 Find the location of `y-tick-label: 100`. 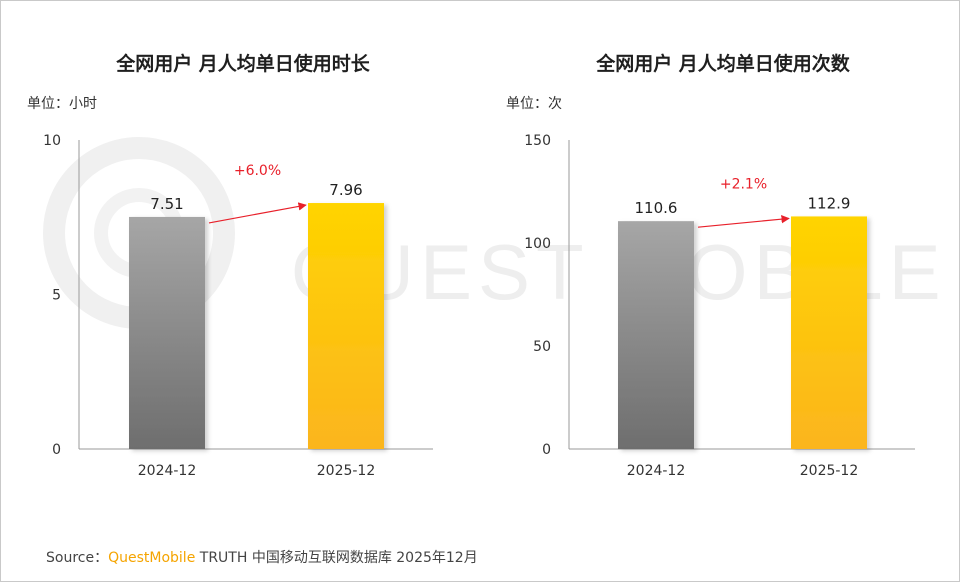

y-tick-label: 100 is located at coordinates (537, 244).